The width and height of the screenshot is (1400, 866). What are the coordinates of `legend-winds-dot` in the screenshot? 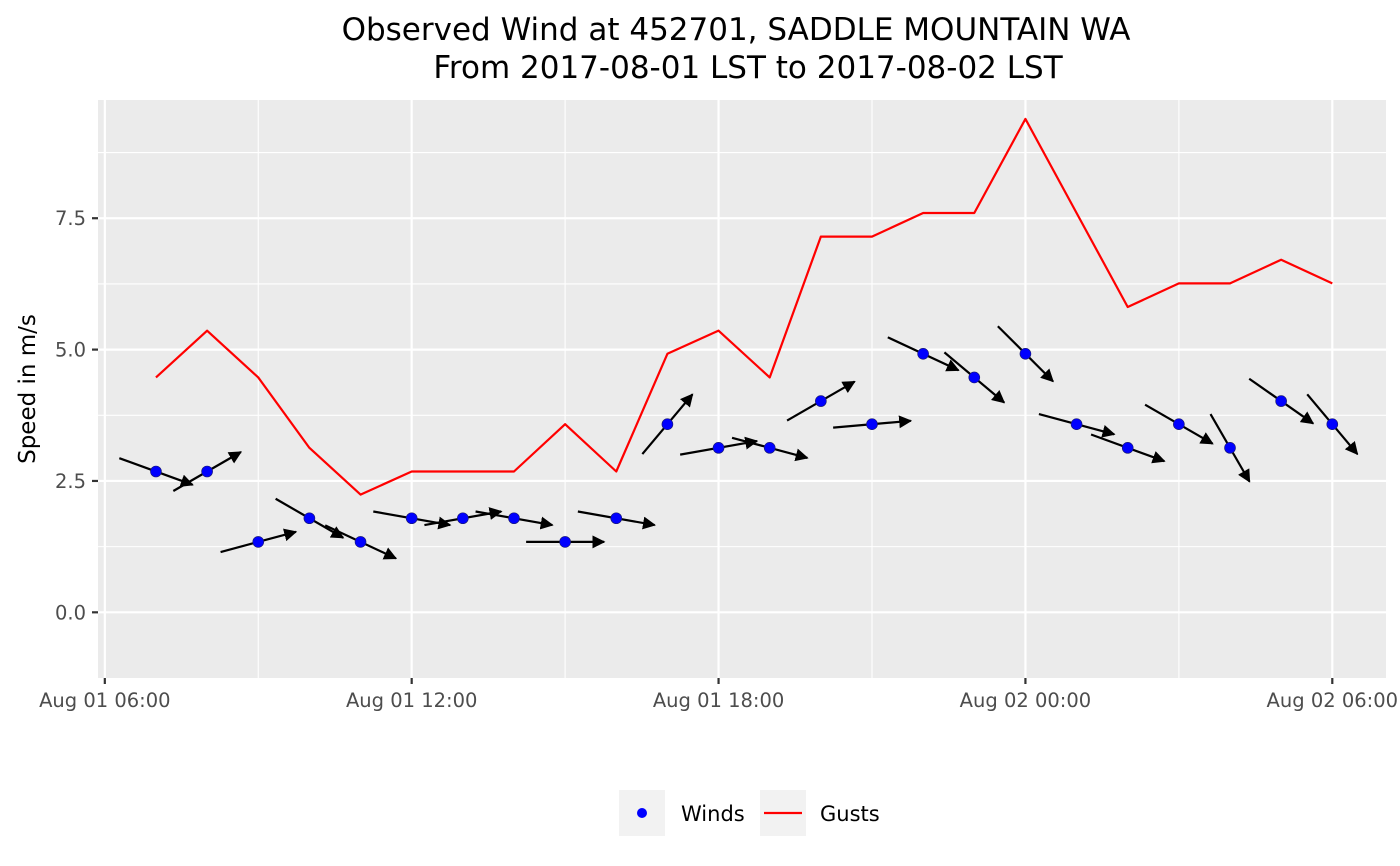 It's located at (642, 813).